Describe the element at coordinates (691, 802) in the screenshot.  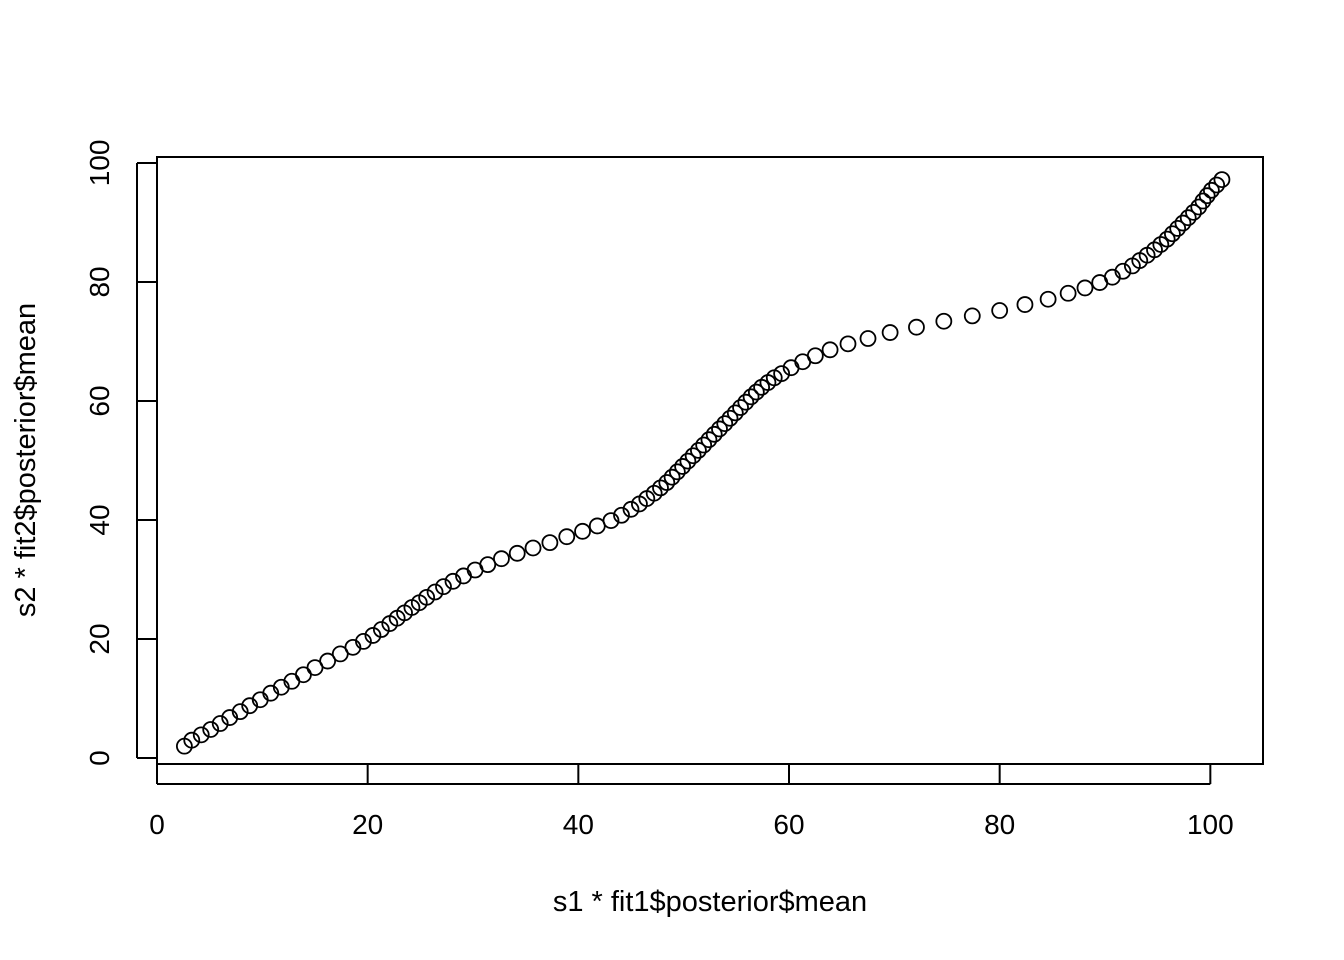
I see `x-axis: 0 20 40 60 80 100` at that location.